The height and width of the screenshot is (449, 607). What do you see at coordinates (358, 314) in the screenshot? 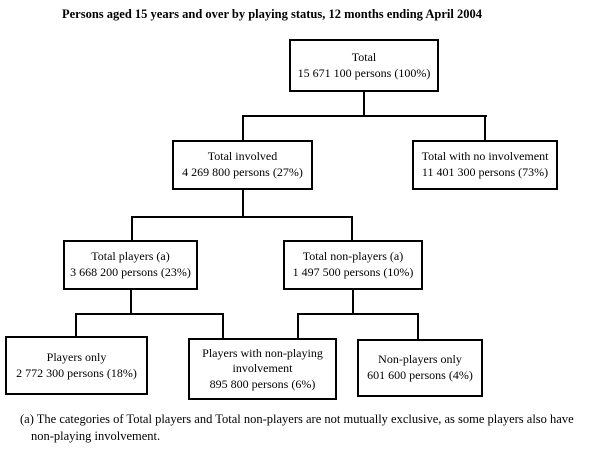
I see `connector-non-players-rail` at bounding box center [358, 314].